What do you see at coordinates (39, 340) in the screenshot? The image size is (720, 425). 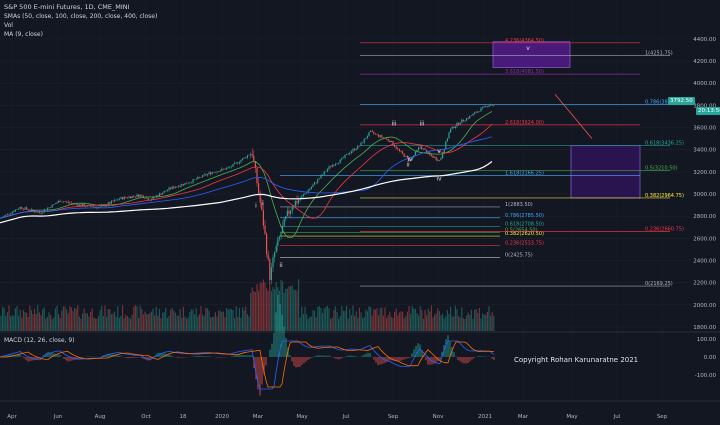 I see `macd-legend: MACD (12, 26, close, 9)` at bounding box center [39, 340].